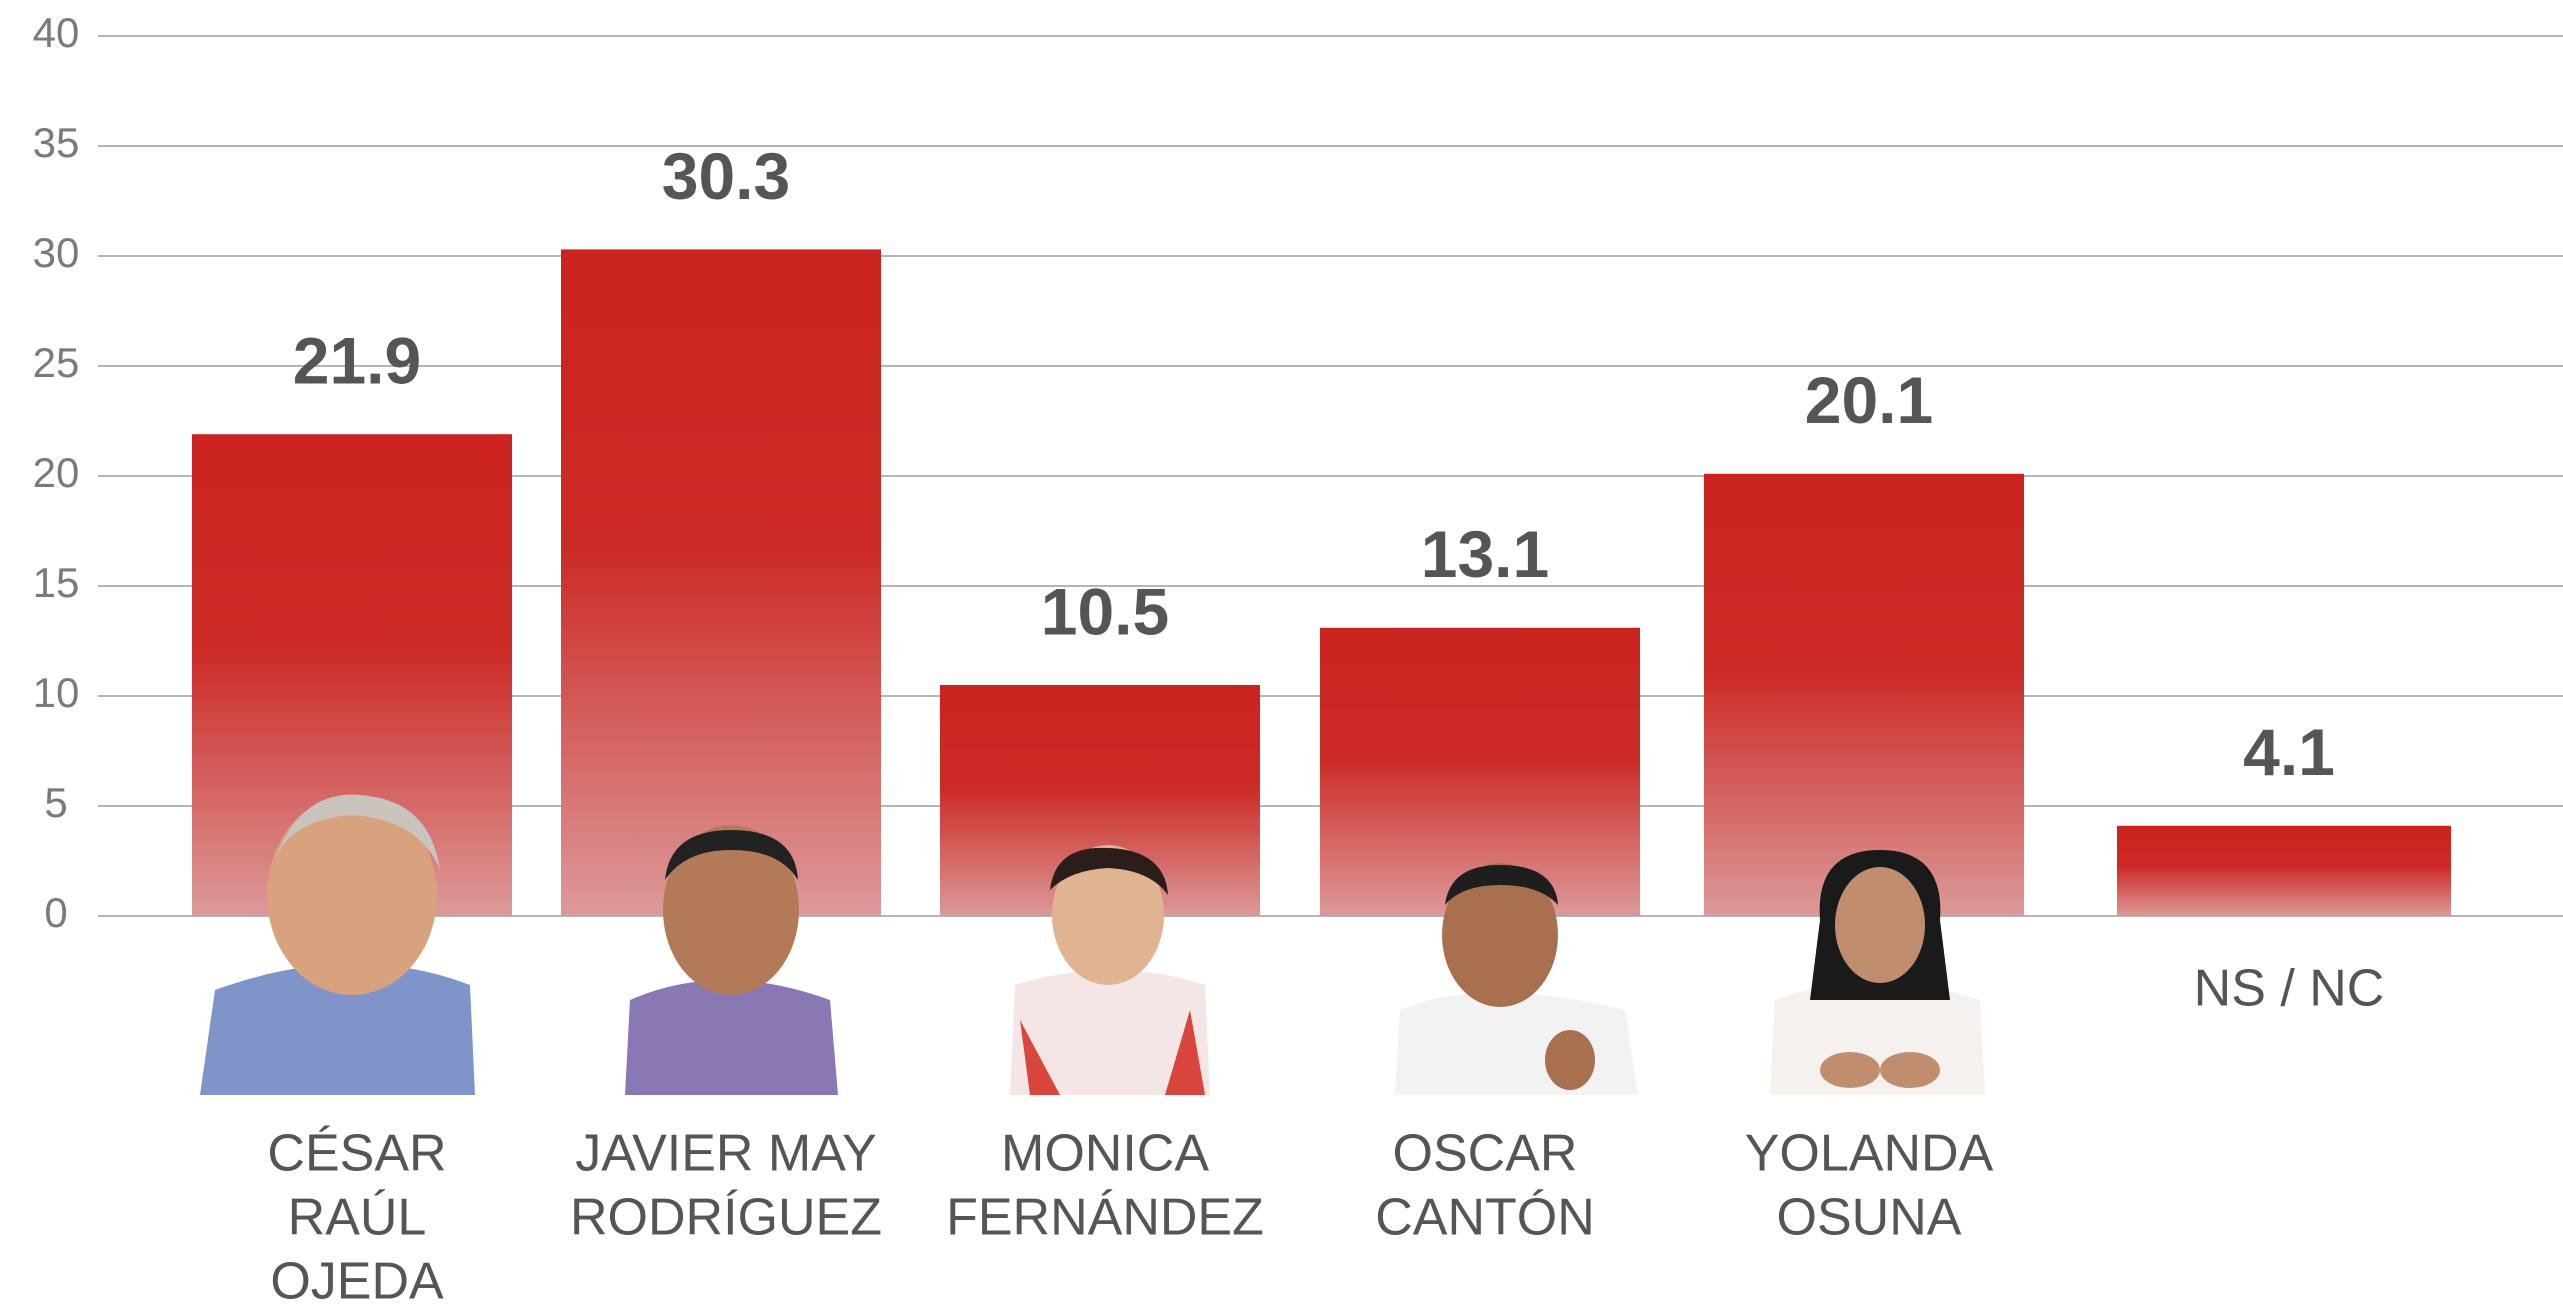 The image size is (2563, 1308). I want to click on category-label: OSUNA, so click(1869, 1218).